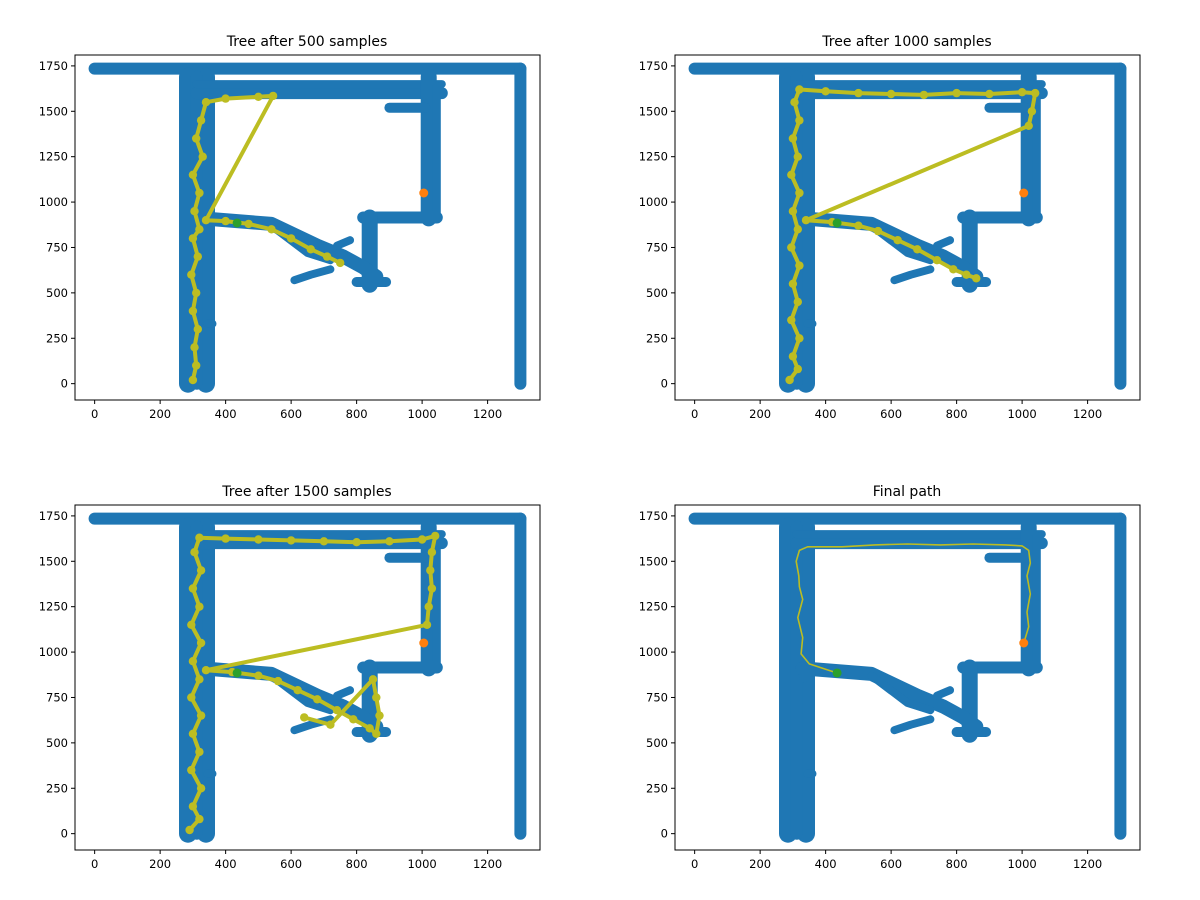 This screenshot has width=1200, height=900. What do you see at coordinates (53, 561) in the screenshot?
I see `y-tick-label: 1500` at bounding box center [53, 561].